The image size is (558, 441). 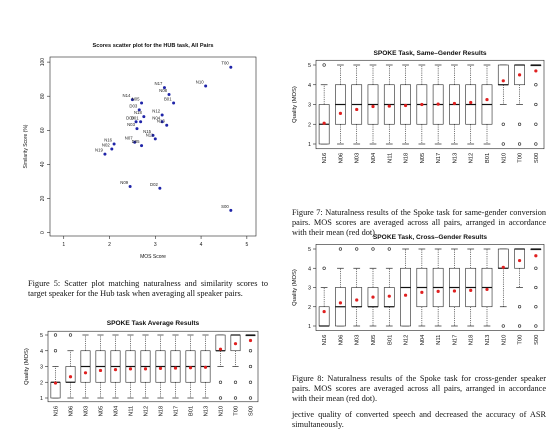 What do you see at coordinates (429, 53) in the screenshot?
I see `boxplot-title: SPOKE Task, Same–Gender Results` at bounding box center [429, 53].